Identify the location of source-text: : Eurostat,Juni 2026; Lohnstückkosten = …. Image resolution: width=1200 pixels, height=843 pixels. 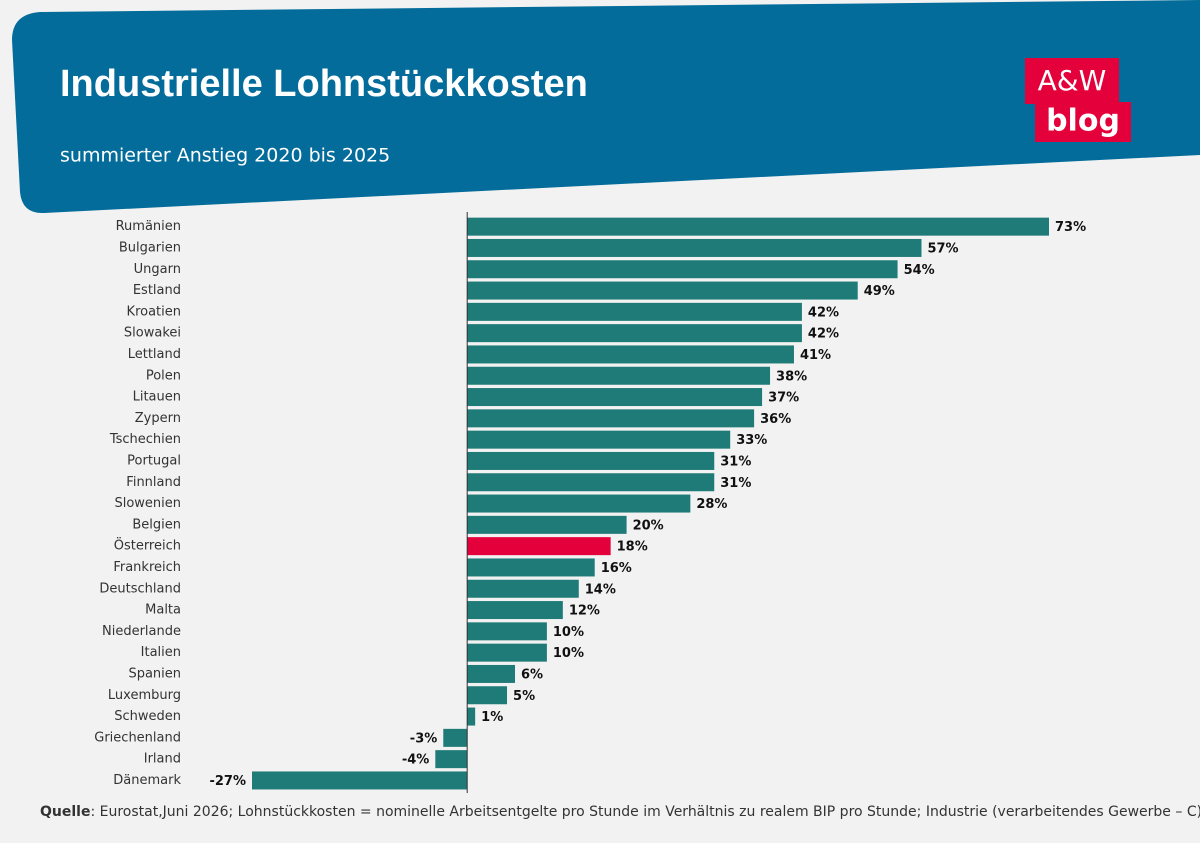
(645, 812).